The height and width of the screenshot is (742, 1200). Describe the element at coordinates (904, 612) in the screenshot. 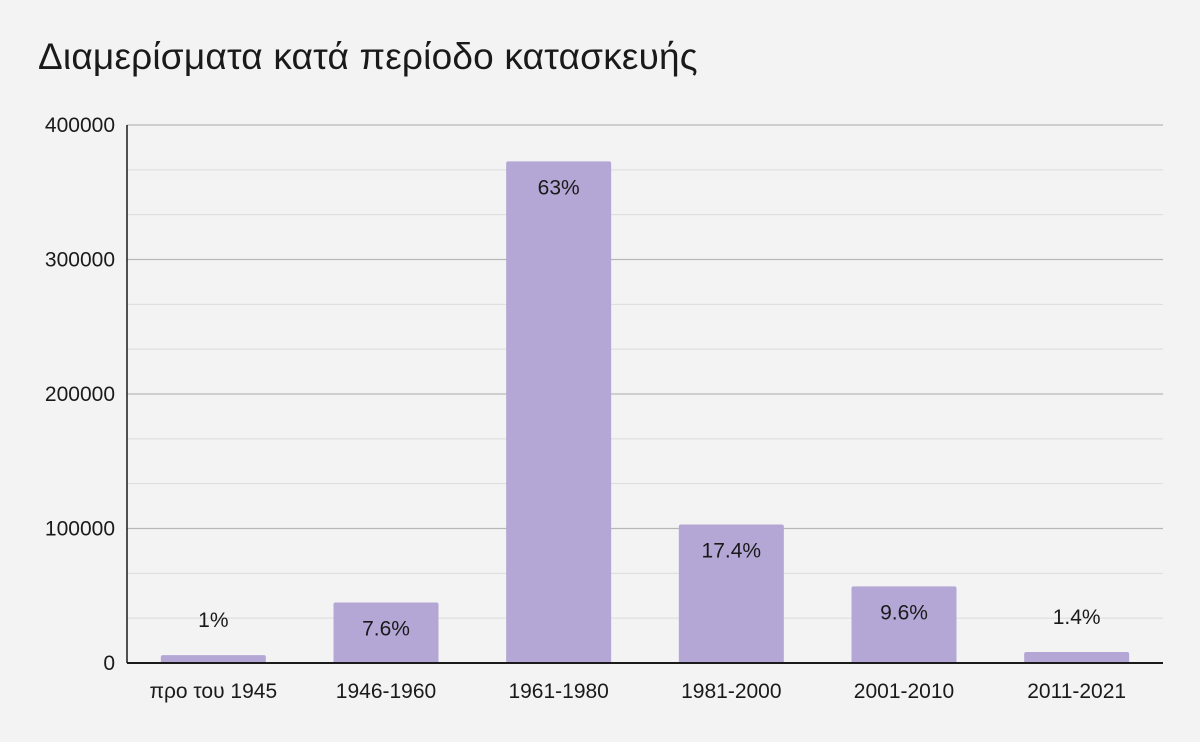

I see `bar-data-label: 9.6%` at that location.